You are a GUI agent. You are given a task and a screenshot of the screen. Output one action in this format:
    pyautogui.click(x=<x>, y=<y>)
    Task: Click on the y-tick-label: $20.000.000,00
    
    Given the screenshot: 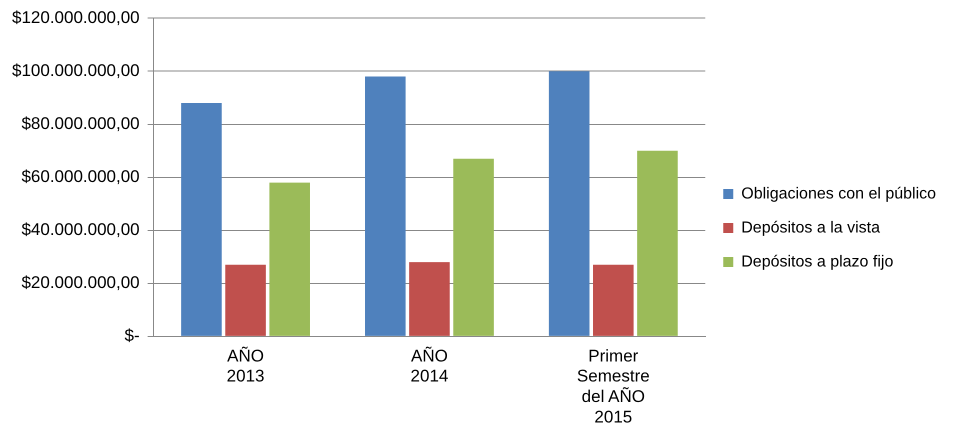 What is the action you would take?
    pyautogui.click(x=80, y=282)
    